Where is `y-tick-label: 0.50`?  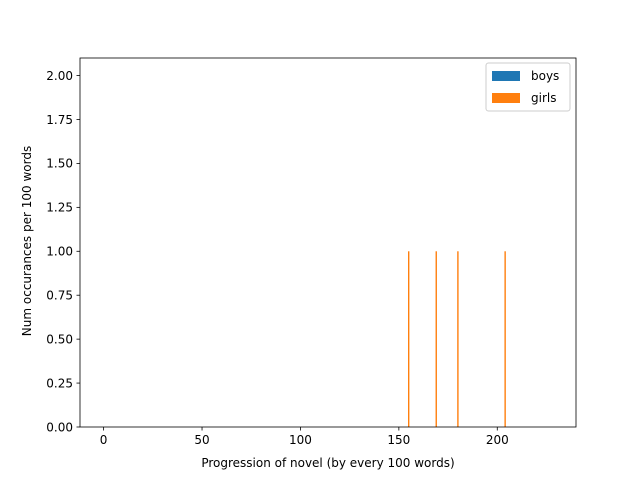 y-tick-label: 0.50 is located at coordinates (59, 339).